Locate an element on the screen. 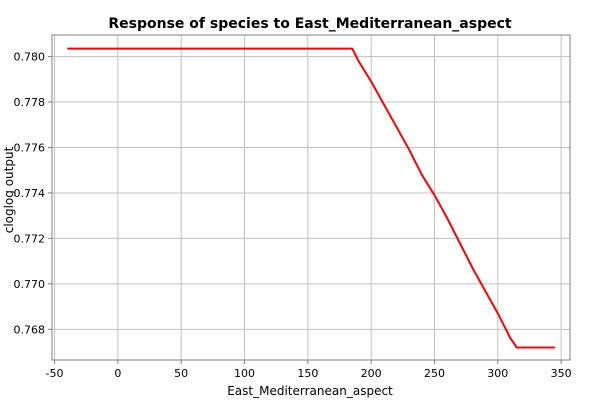 Image resolution: width=600 pixels, height=400 pixels. x-tick-label: 100 is located at coordinates (244, 373).